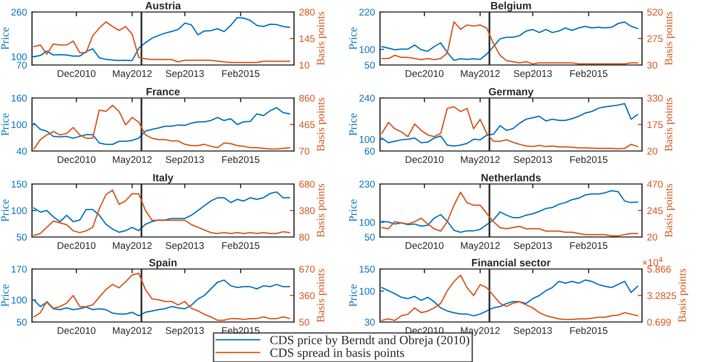  What do you see at coordinates (163, 92) in the screenshot?
I see `chart-title: France` at bounding box center [163, 92].